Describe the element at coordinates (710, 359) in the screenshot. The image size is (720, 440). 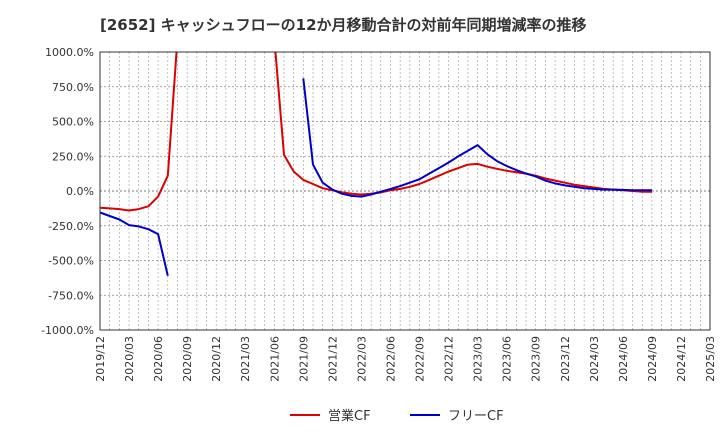
I see `x-tick-label: 2025/03` at that location.